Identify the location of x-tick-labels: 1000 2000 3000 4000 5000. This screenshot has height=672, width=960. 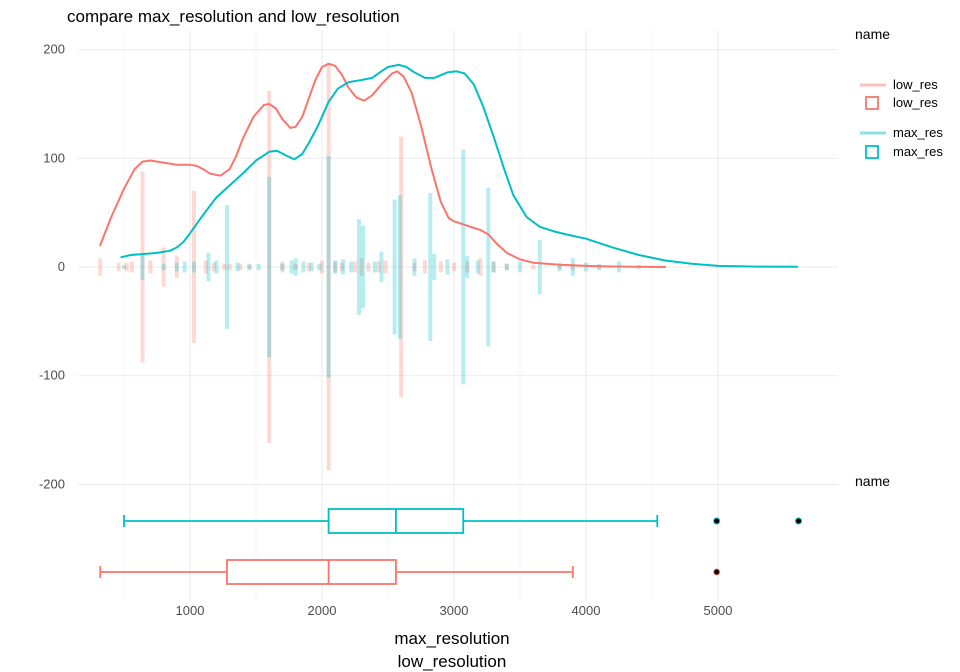
(454, 610).